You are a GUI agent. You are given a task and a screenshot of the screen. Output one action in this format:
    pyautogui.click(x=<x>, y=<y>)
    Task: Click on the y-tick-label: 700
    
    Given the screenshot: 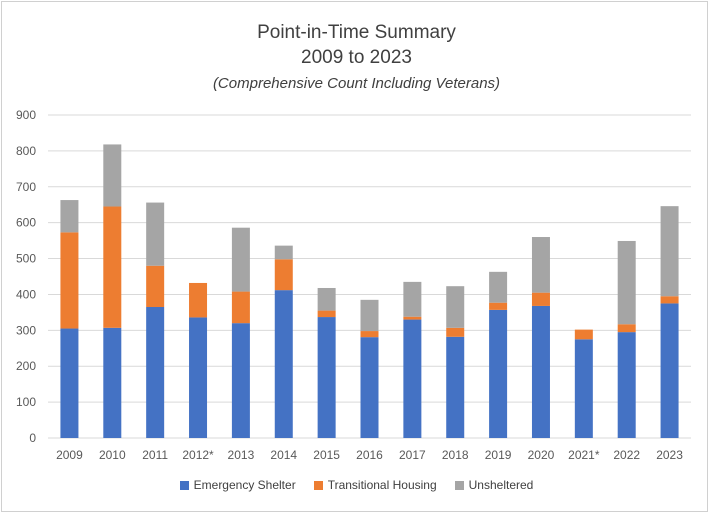 What is the action you would take?
    pyautogui.click(x=26, y=187)
    